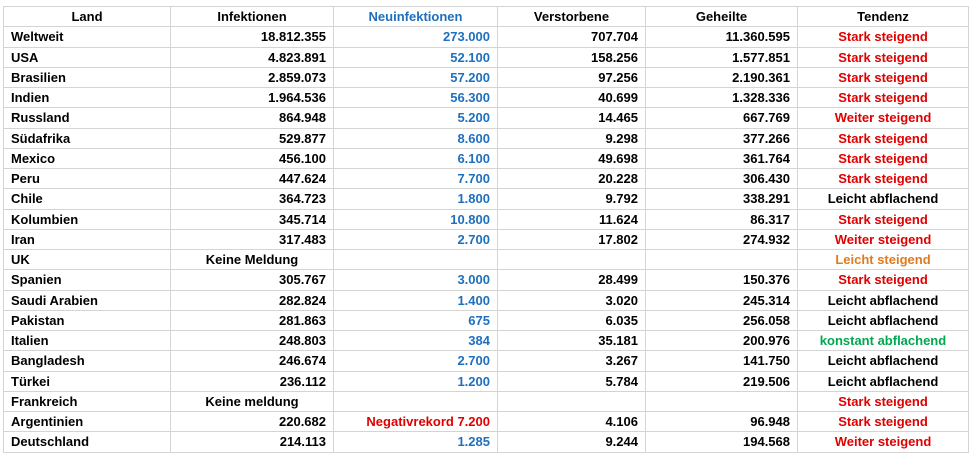  I want to click on number-cell: 274.932, so click(721, 239).